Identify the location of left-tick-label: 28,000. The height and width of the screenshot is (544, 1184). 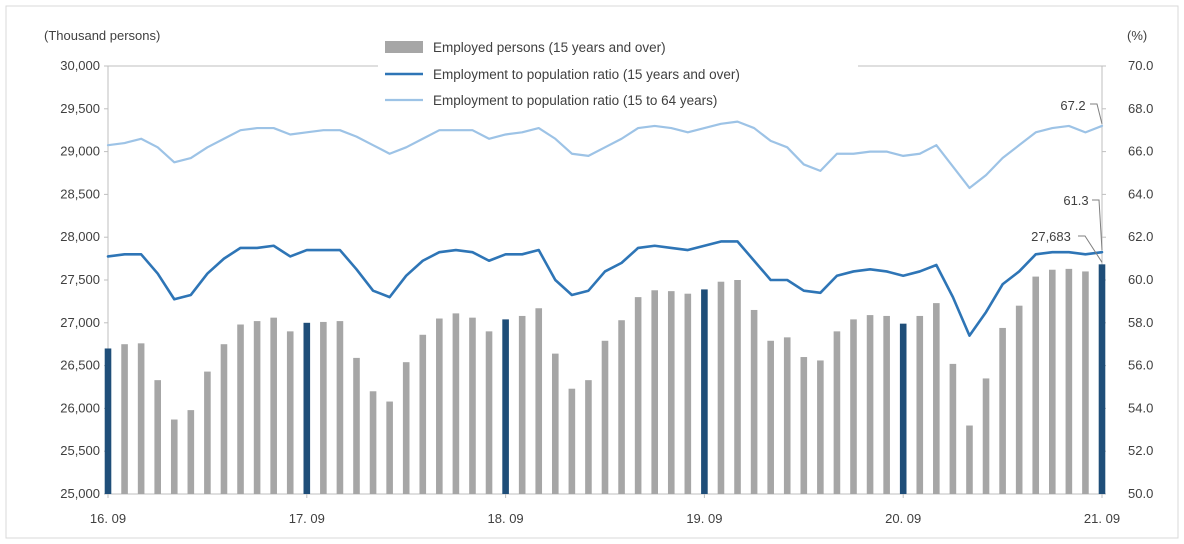
(80, 236).